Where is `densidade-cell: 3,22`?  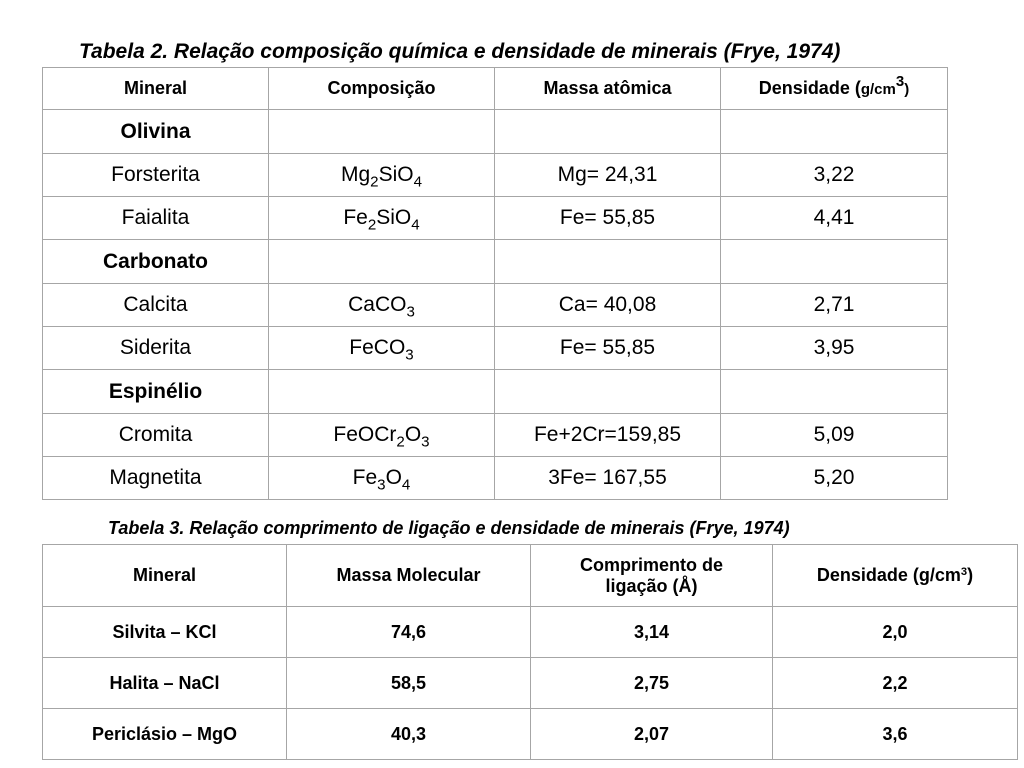
densidade-cell: 3,22 is located at coordinates (834, 175).